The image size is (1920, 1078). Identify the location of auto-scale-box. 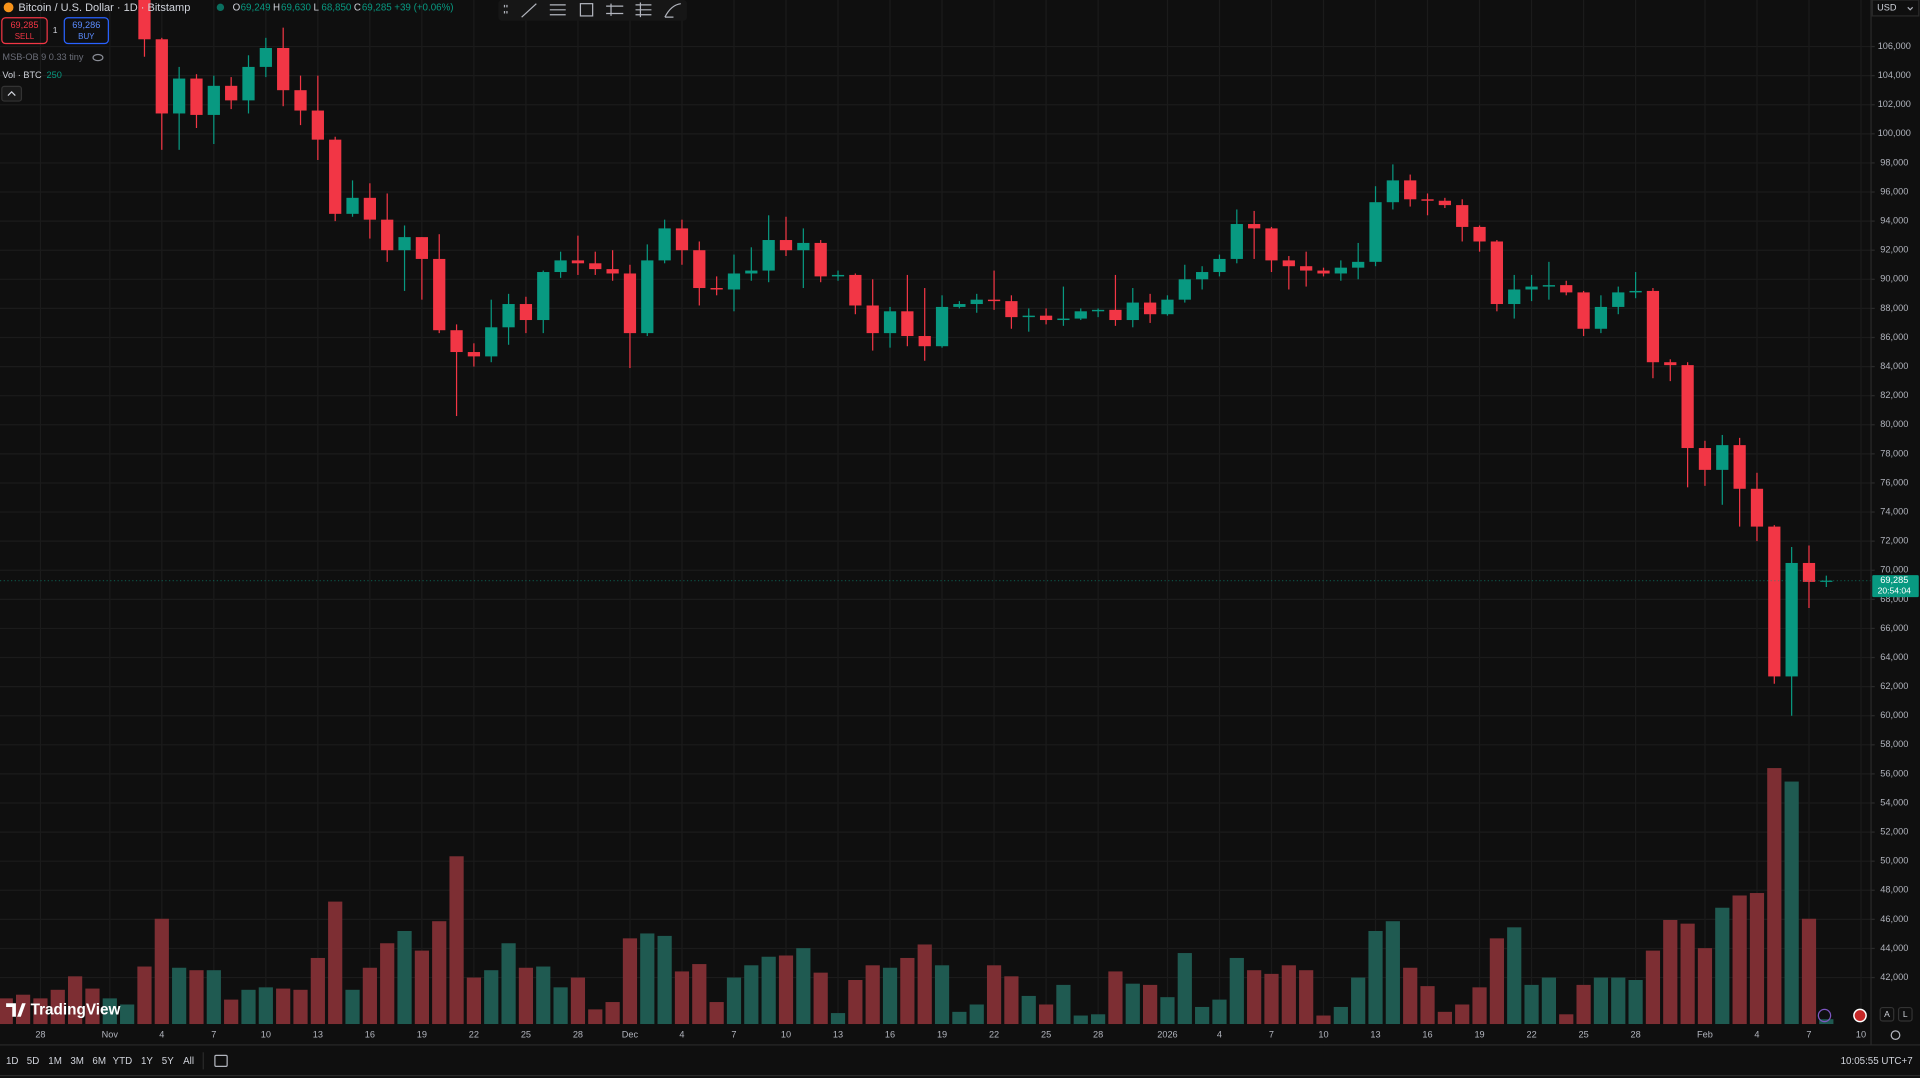
(1887, 1014).